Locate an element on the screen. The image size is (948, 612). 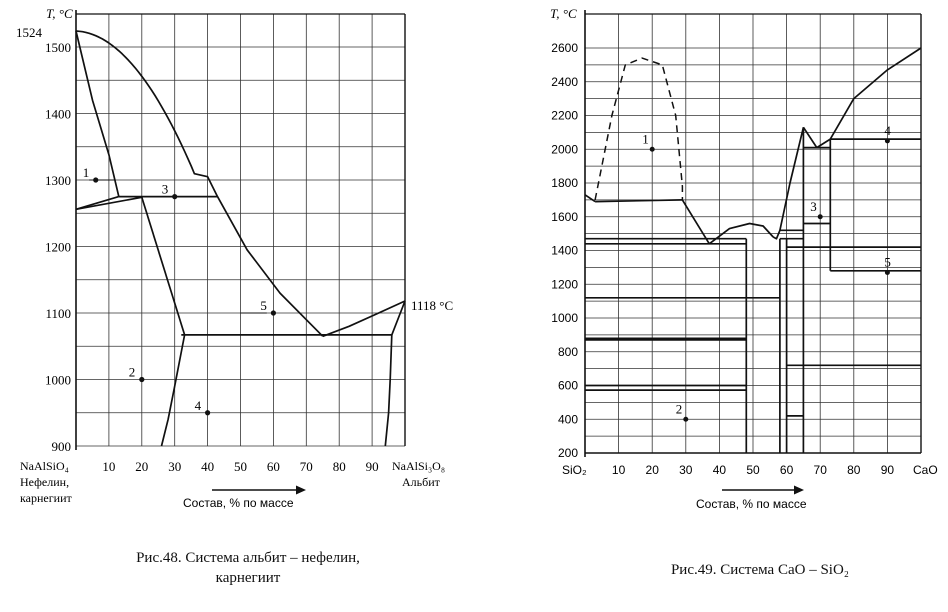
albite-liquidus is located at coordinates (364, 319).